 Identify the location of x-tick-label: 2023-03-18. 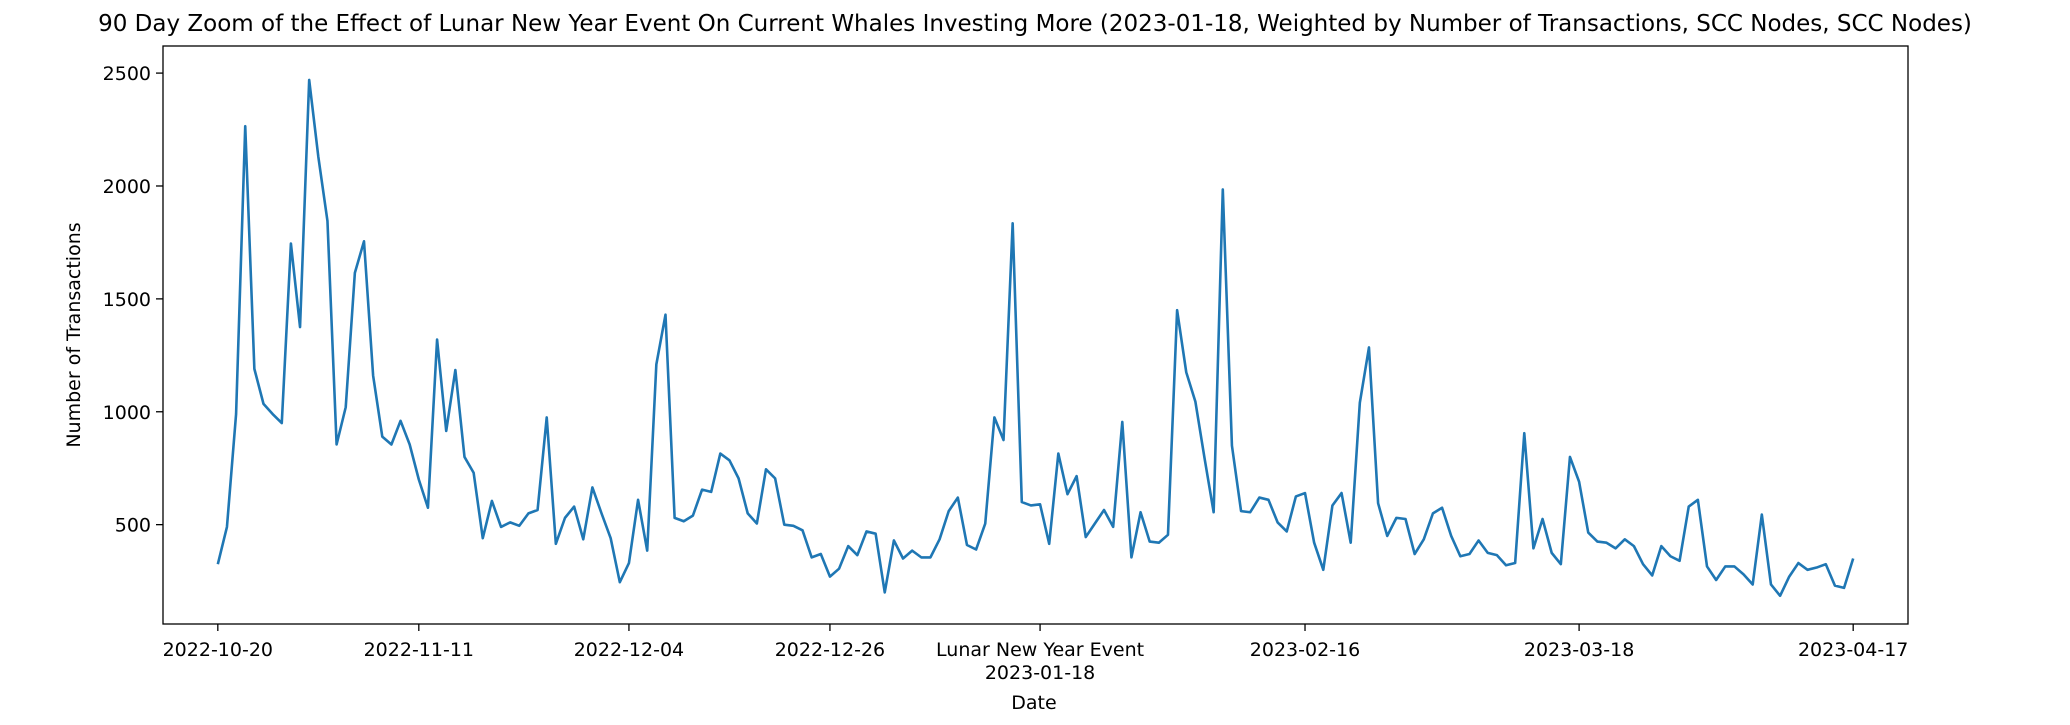
(1579, 650).